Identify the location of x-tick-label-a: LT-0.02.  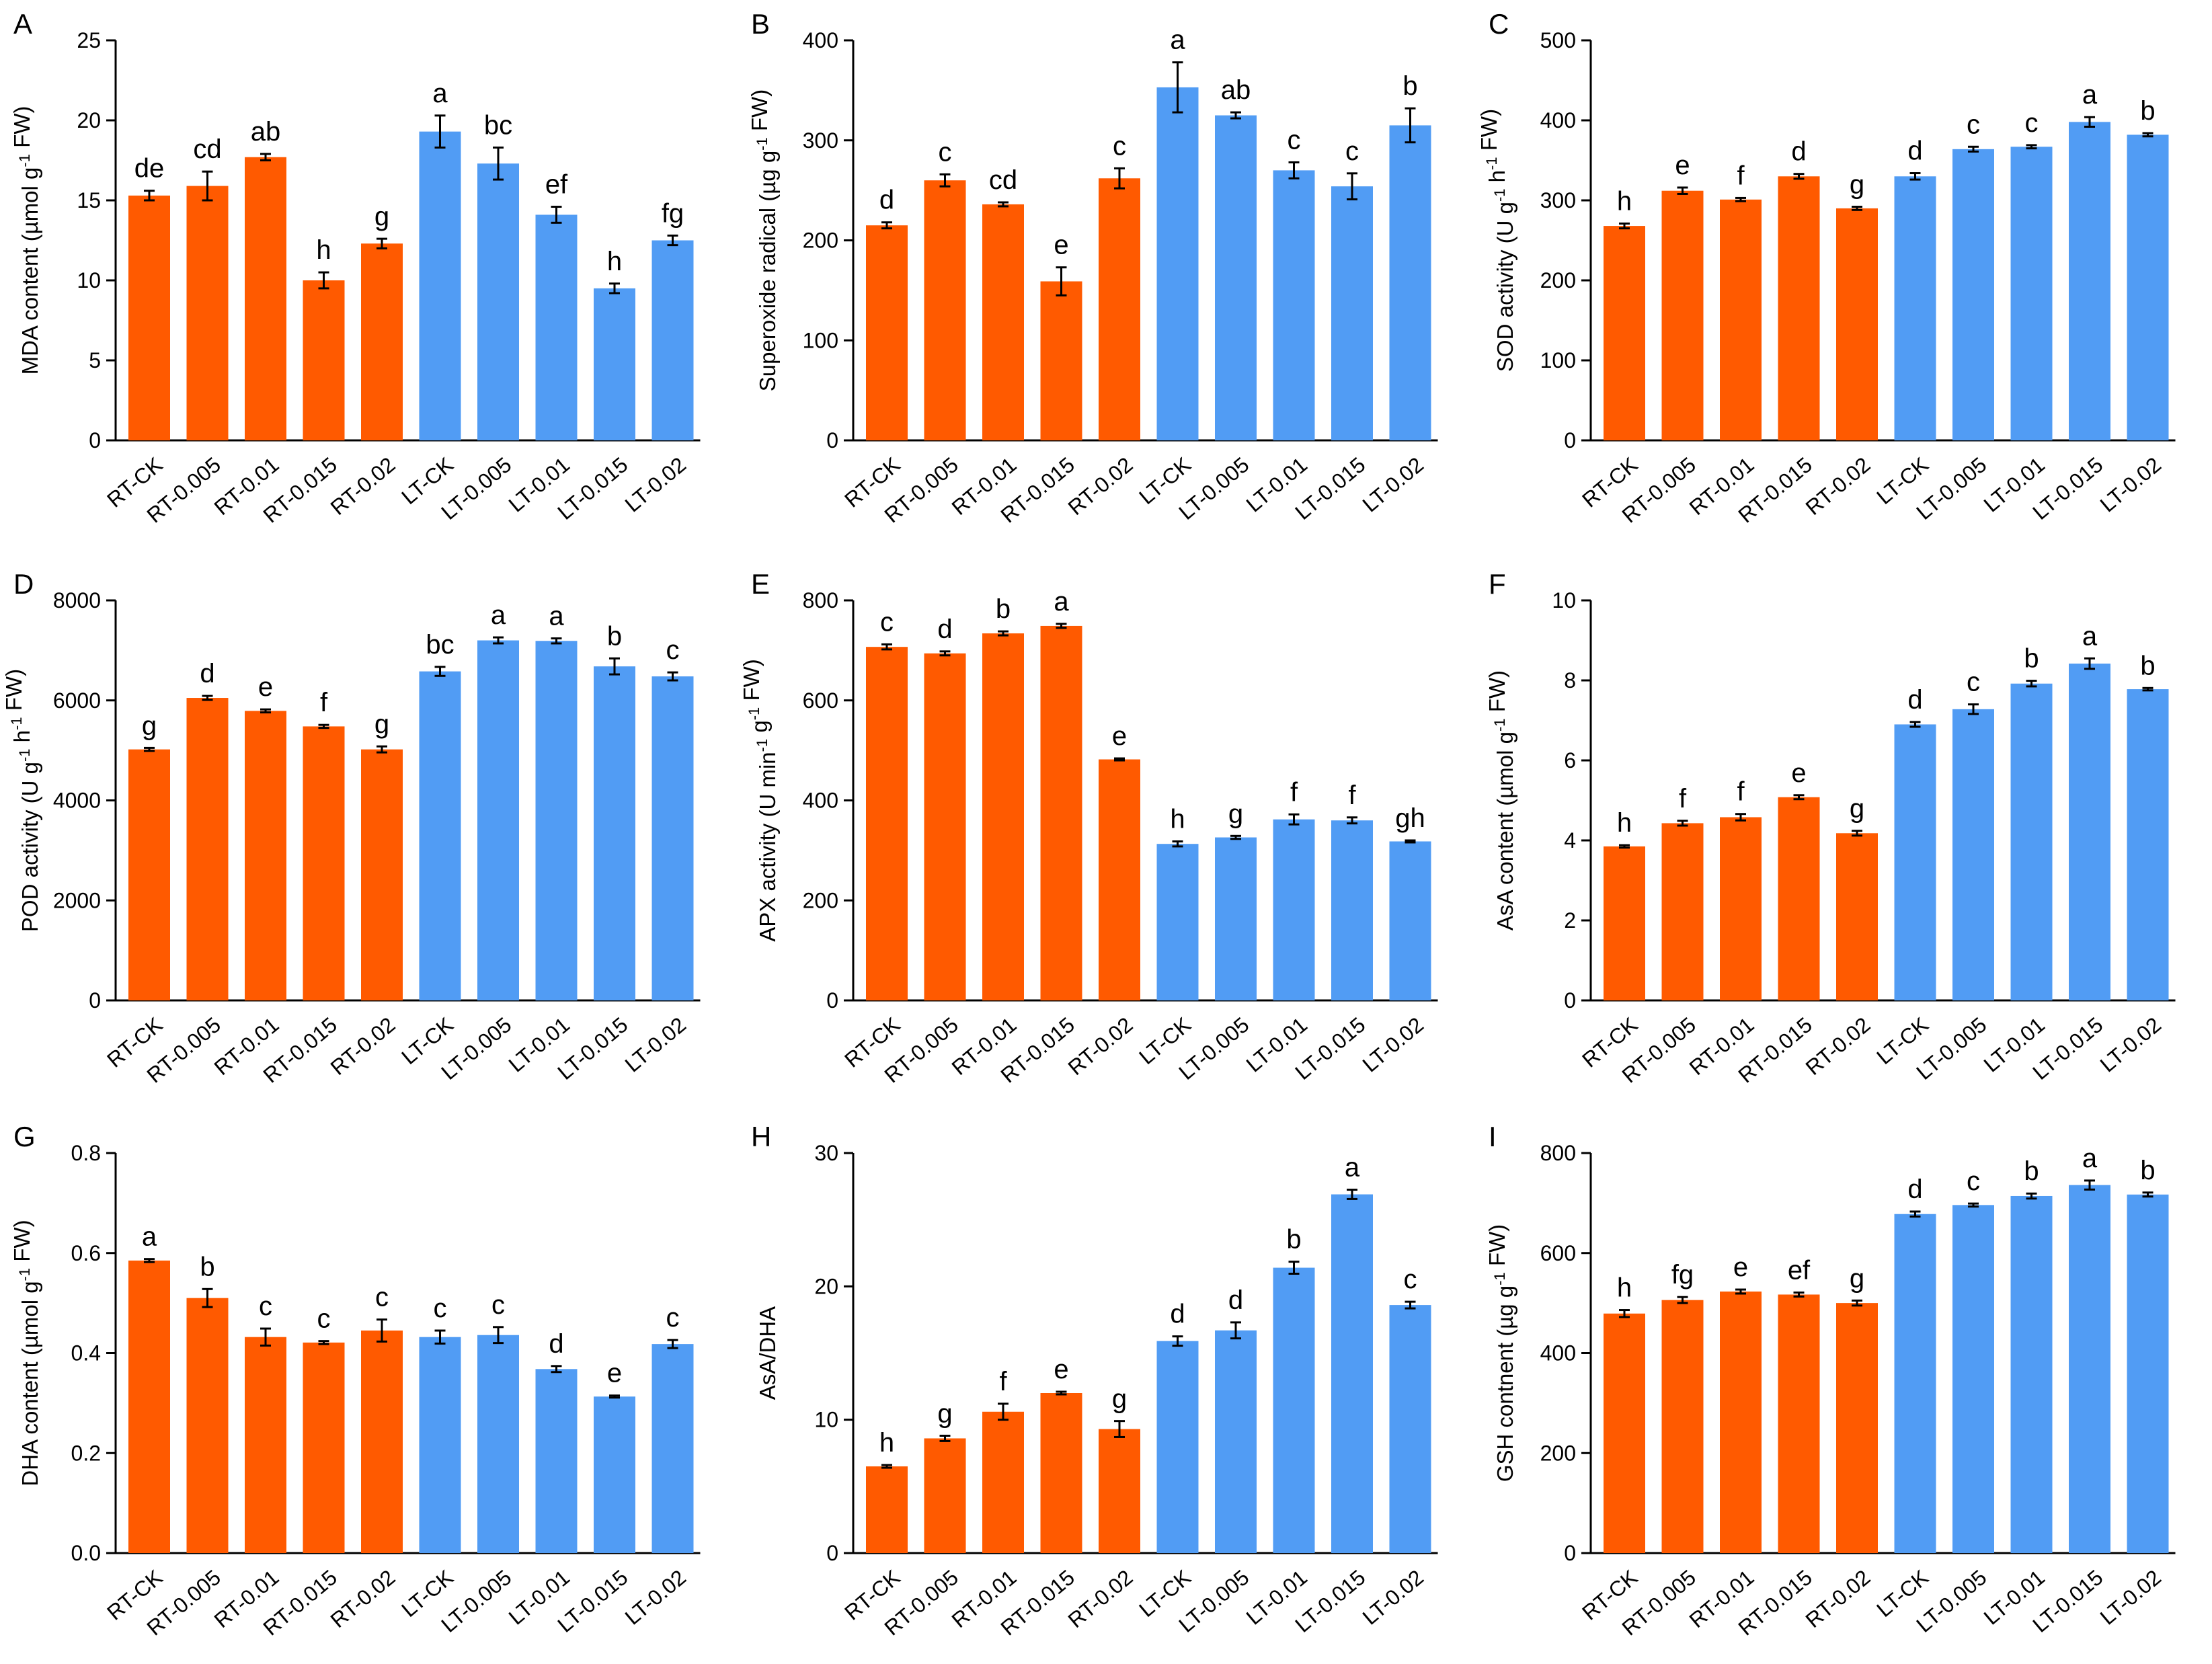
(655, 484).